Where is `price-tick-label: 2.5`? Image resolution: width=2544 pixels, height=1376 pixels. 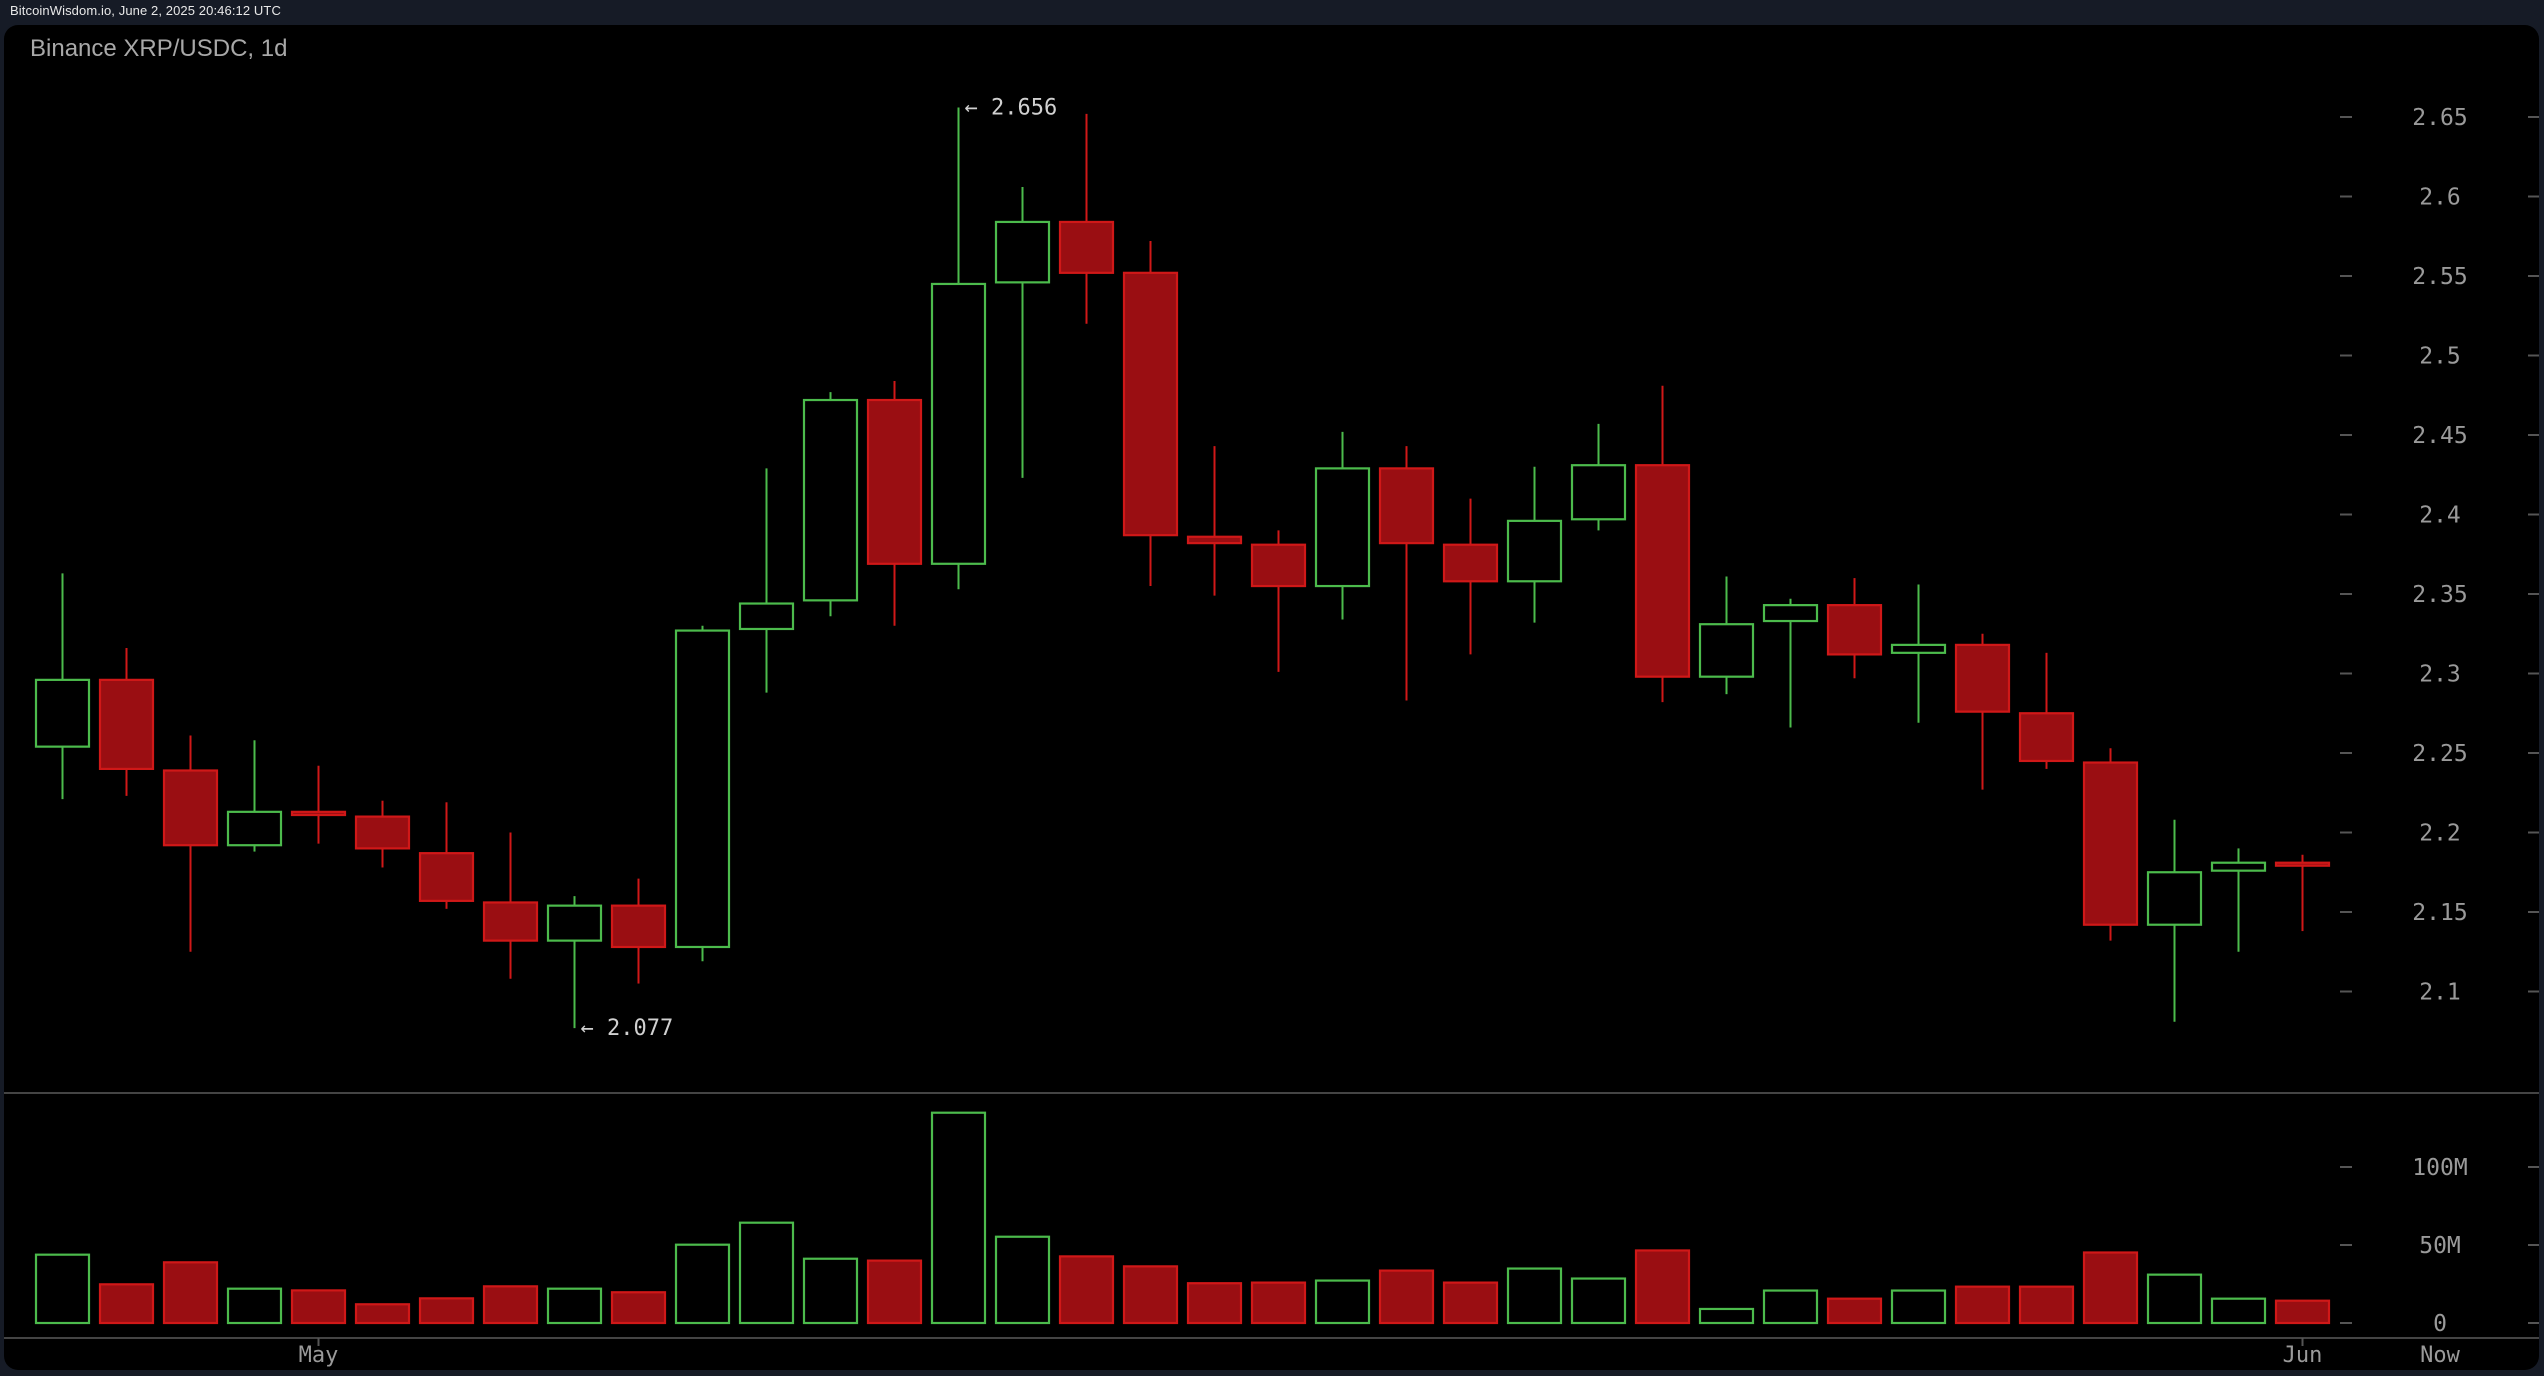
price-tick-label: 2.5 is located at coordinates (2440, 357).